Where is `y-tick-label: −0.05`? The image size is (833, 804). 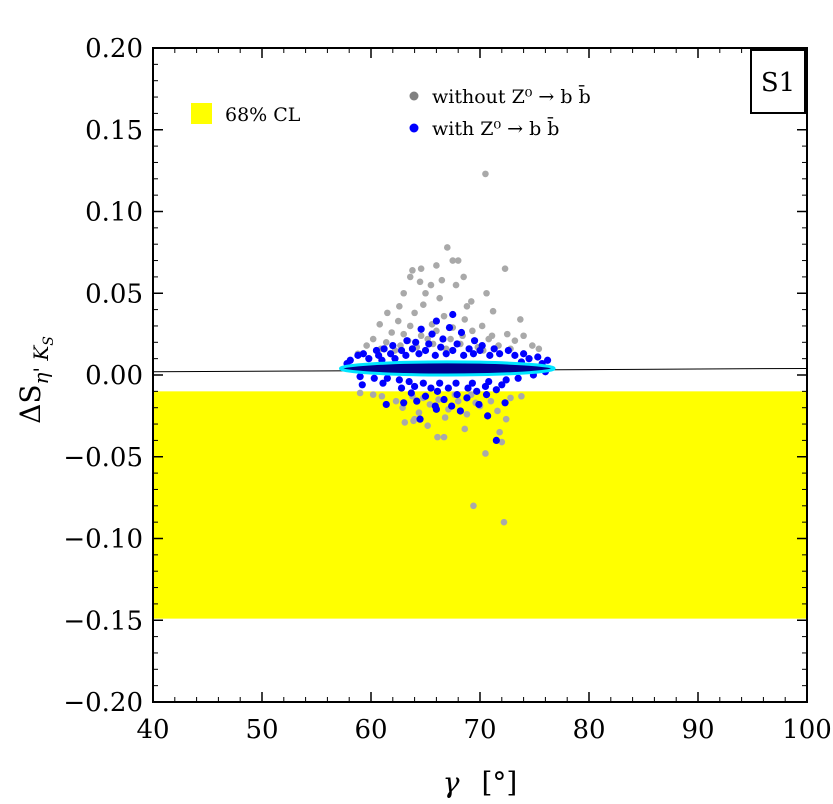
y-tick-label: −0.05 is located at coordinates (103, 458).